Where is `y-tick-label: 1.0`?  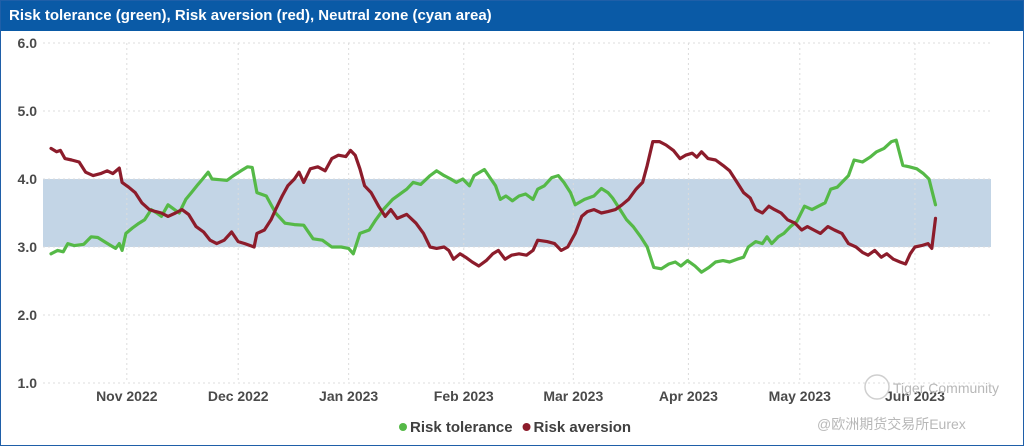 y-tick-label: 1.0 is located at coordinates (28, 383).